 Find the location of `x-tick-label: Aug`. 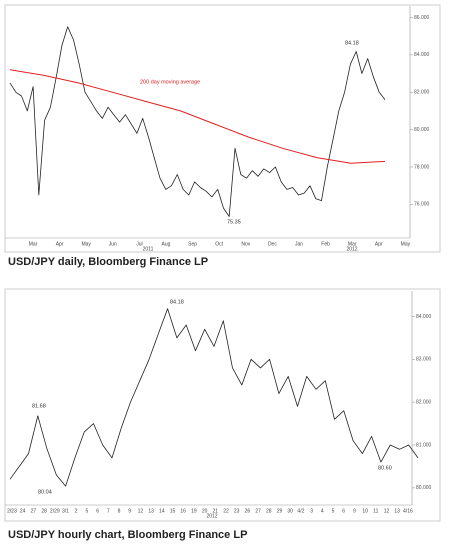

x-tick-label: Aug is located at coordinates (166, 244).